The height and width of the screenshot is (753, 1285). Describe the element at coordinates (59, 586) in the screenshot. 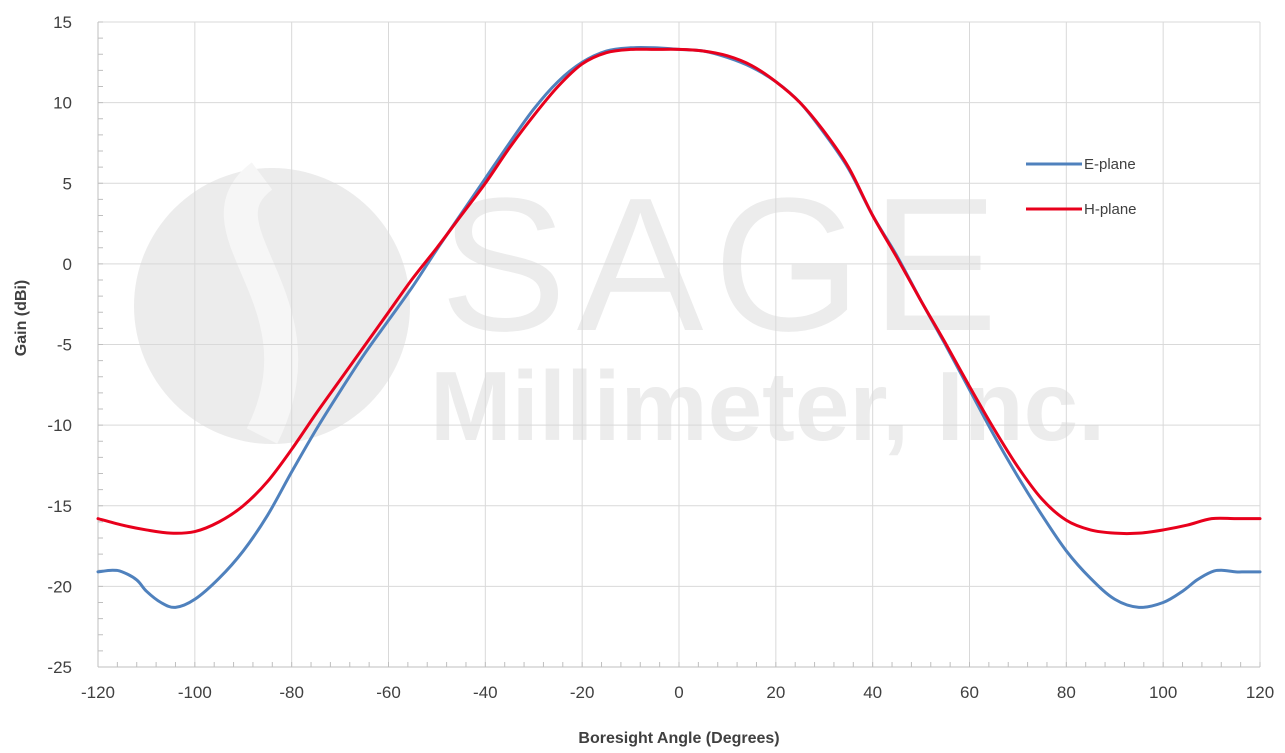

I see `y-tick-label: -20` at that location.